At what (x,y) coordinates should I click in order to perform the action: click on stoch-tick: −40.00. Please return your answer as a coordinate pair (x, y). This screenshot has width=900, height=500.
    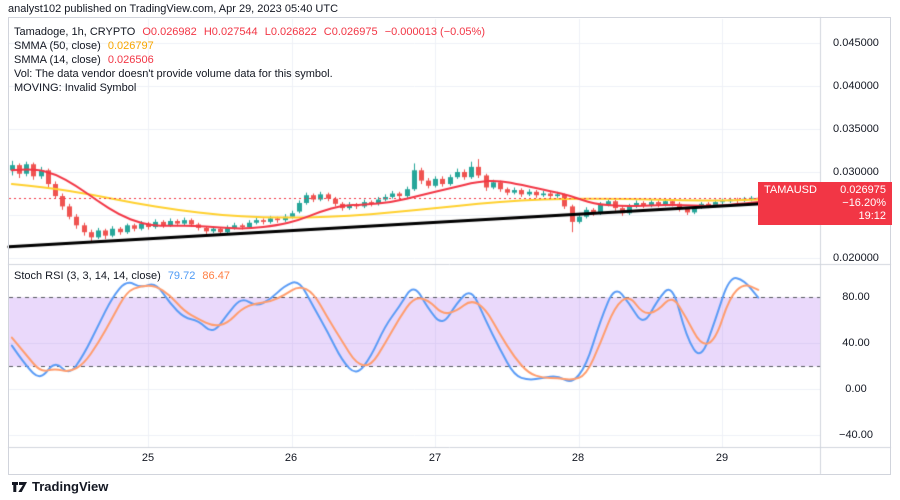
    Looking at the image, I should click on (856, 435).